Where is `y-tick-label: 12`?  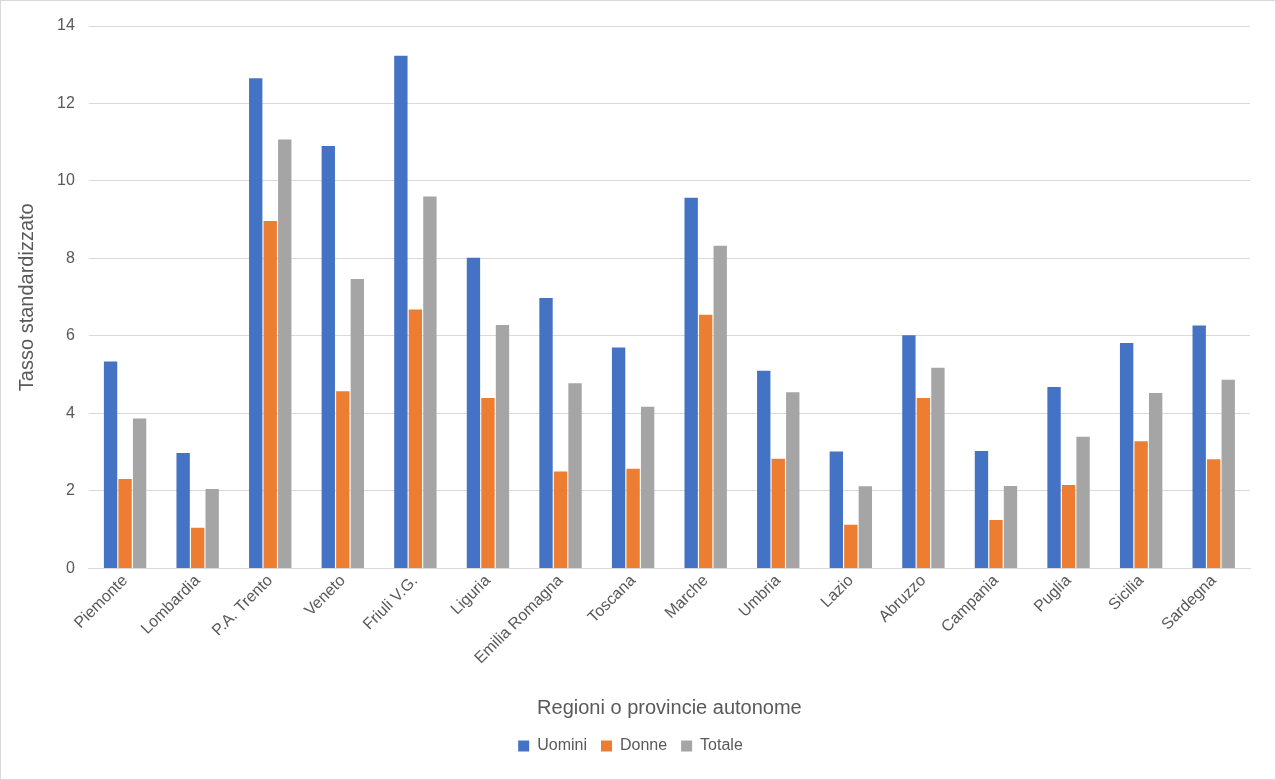 y-tick-label: 12 is located at coordinates (66, 102).